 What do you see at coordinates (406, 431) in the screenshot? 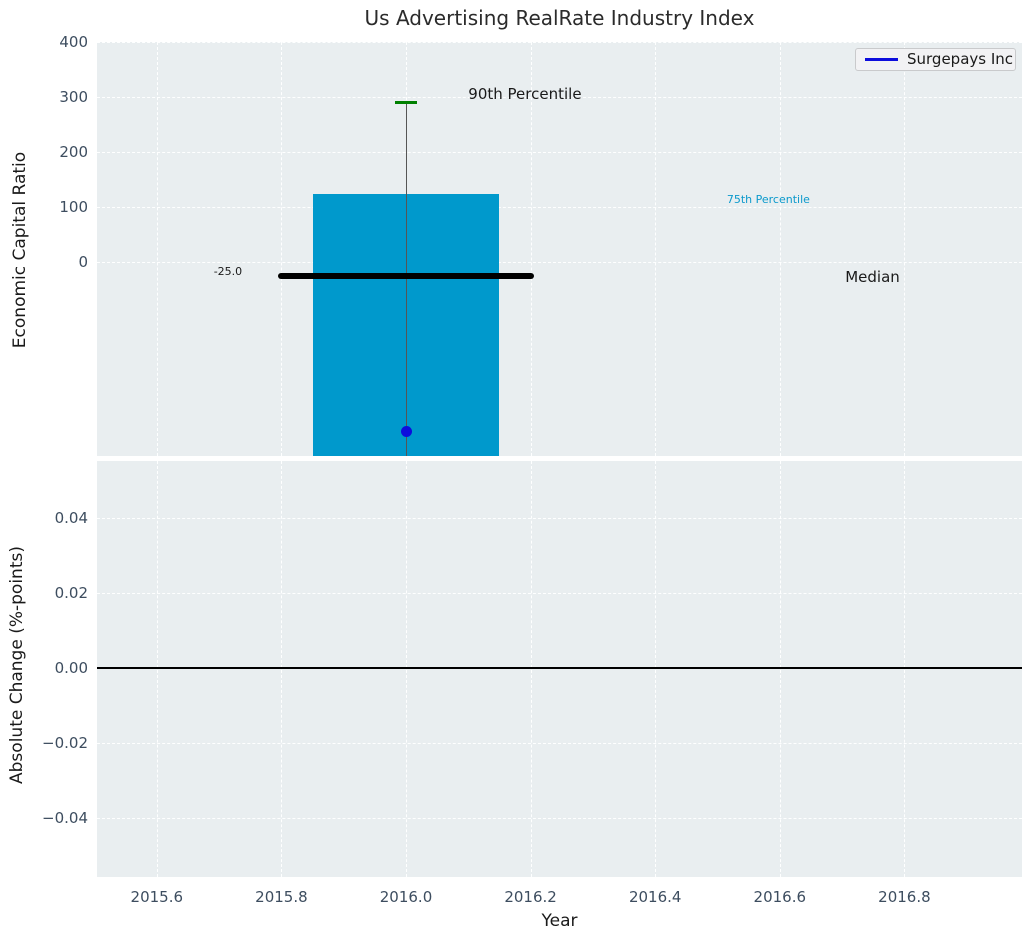
I see `company-data-point` at bounding box center [406, 431].